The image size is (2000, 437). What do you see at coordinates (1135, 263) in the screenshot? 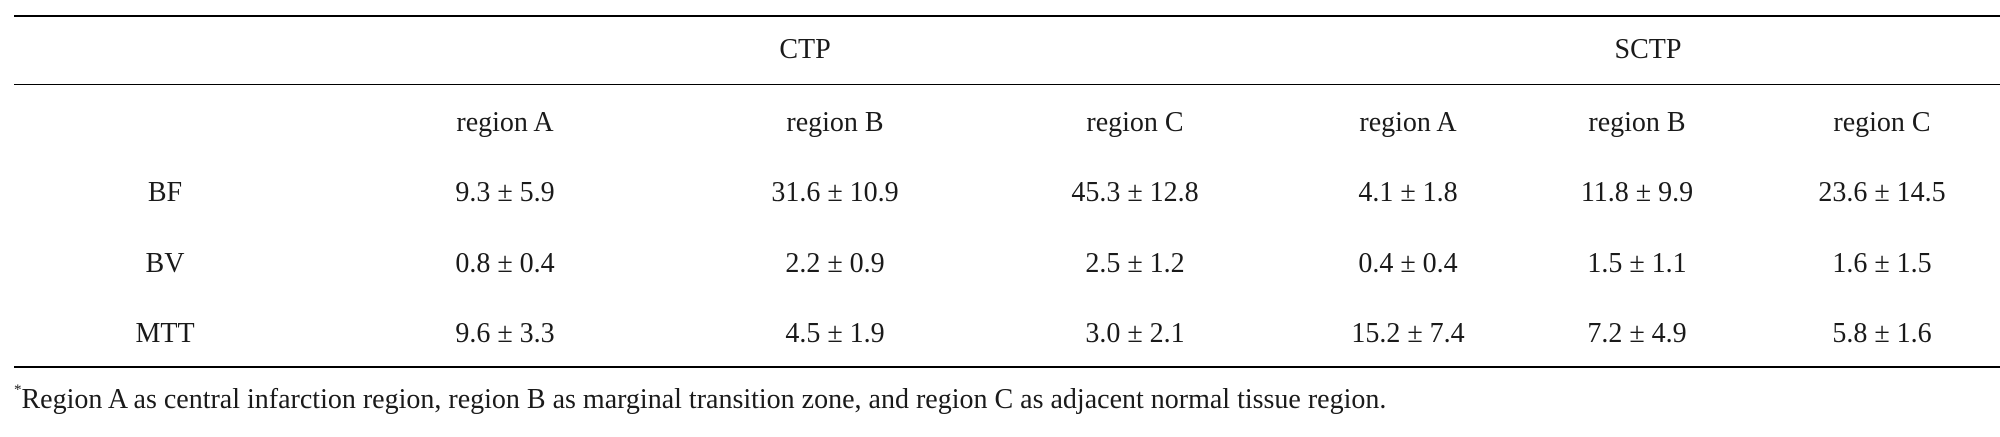
I see `table-cell: 2.5 ± 1.2` at bounding box center [1135, 263].